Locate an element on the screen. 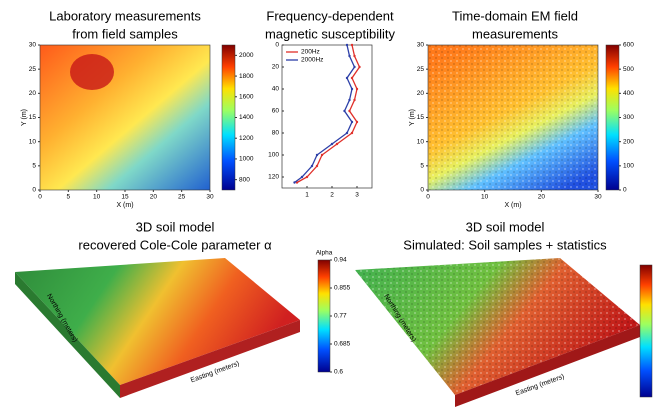  x-tick-label: 15 is located at coordinates (125, 197).